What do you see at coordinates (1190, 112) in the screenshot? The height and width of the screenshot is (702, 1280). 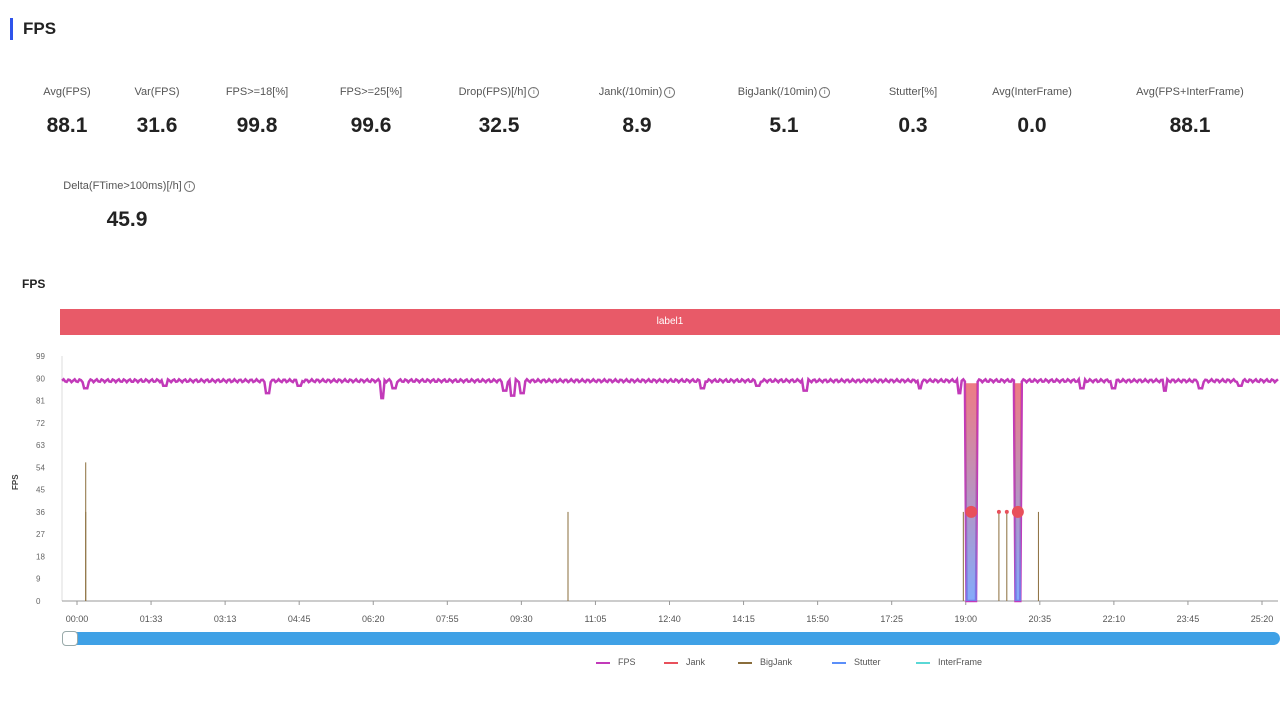 I see `metric-avg-fps-interframe: Avg(FPS+InterFrame) 88.1` at bounding box center [1190, 112].